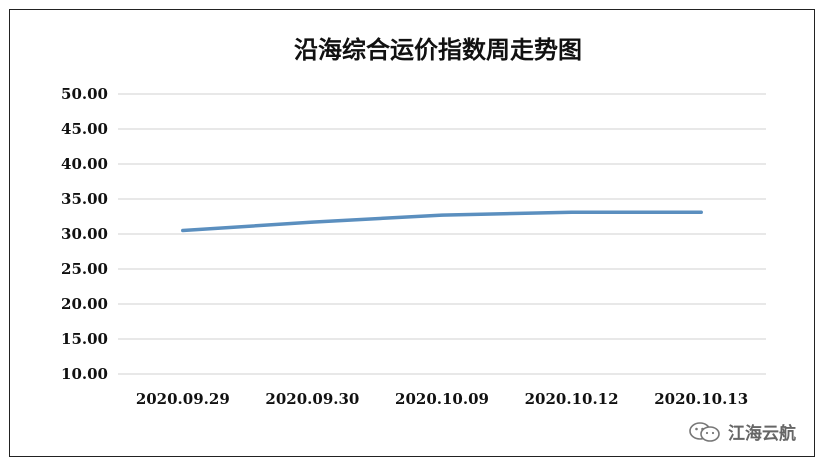 This screenshot has width=824, height=466. I want to click on x-tick-label: 2020.10.12, so click(572, 399).